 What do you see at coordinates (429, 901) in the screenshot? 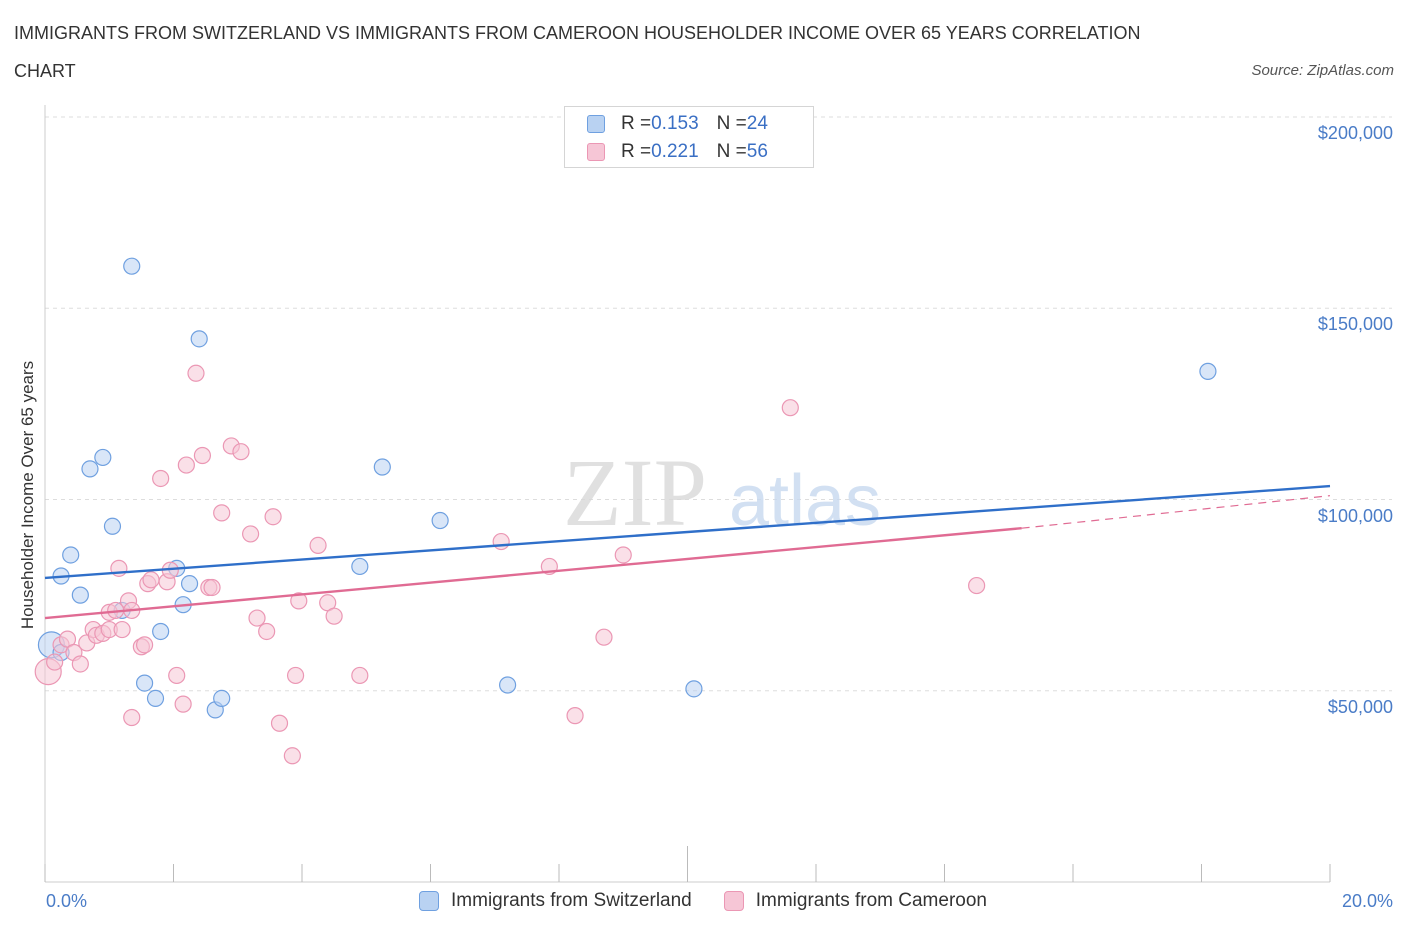
I see `switzerland-legend-swatch` at bounding box center [429, 901].